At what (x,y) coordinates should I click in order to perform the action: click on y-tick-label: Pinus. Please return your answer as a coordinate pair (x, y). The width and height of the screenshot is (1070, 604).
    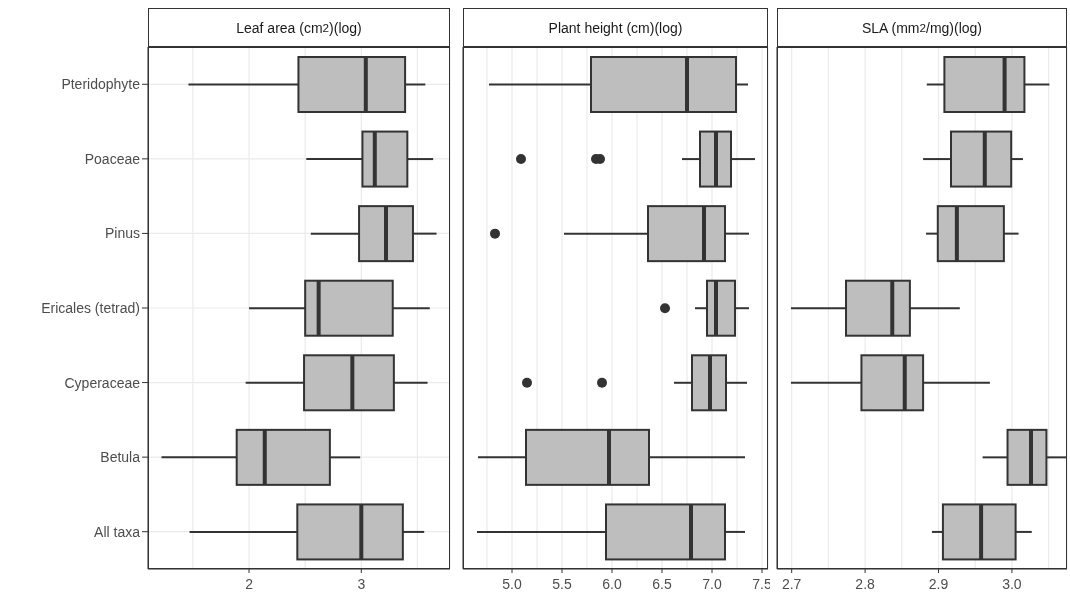
    Looking at the image, I should click on (122, 233).